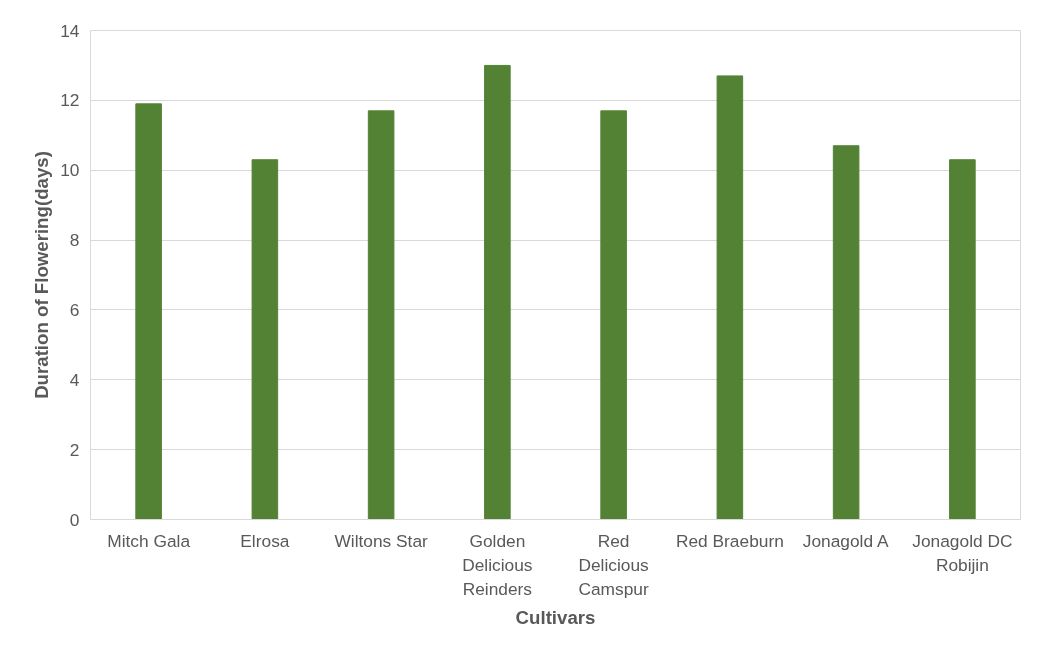 This screenshot has height=645, width=1048. I want to click on x-tick-label: Golden Delicious Reinders, so click(497, 564).